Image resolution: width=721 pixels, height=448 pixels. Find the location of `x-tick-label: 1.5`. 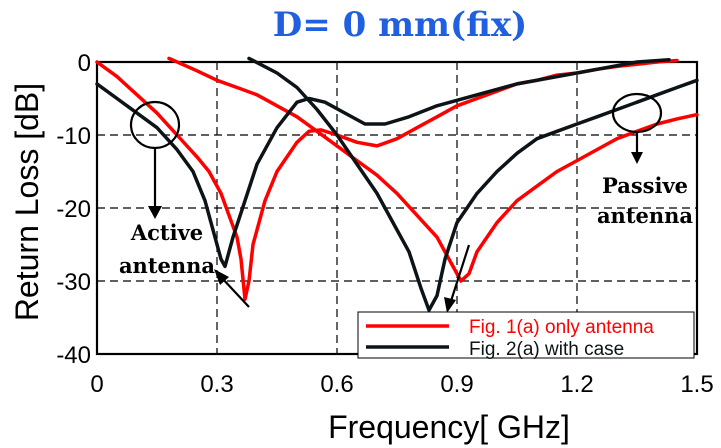

x-tick-label: 1.5 is located at coordinates (696, 384).